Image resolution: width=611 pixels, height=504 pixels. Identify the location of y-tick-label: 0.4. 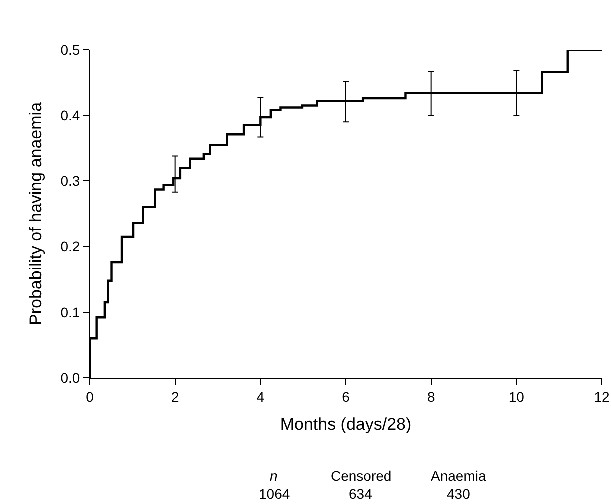
(70, 116).